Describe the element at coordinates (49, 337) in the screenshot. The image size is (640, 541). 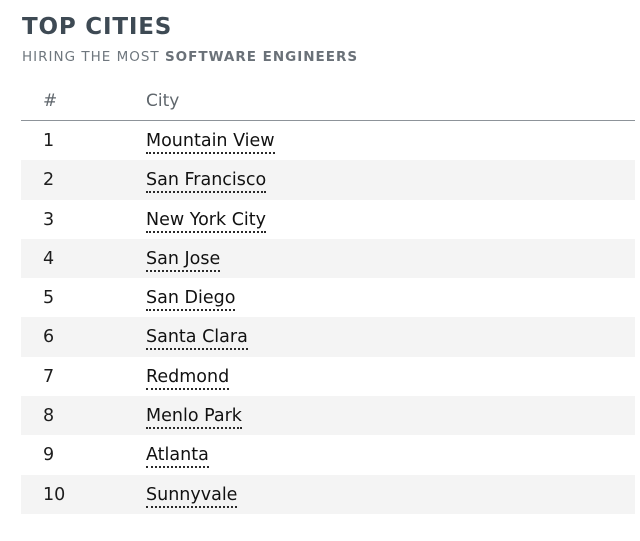
I see `rank-cell: 6` at that location.